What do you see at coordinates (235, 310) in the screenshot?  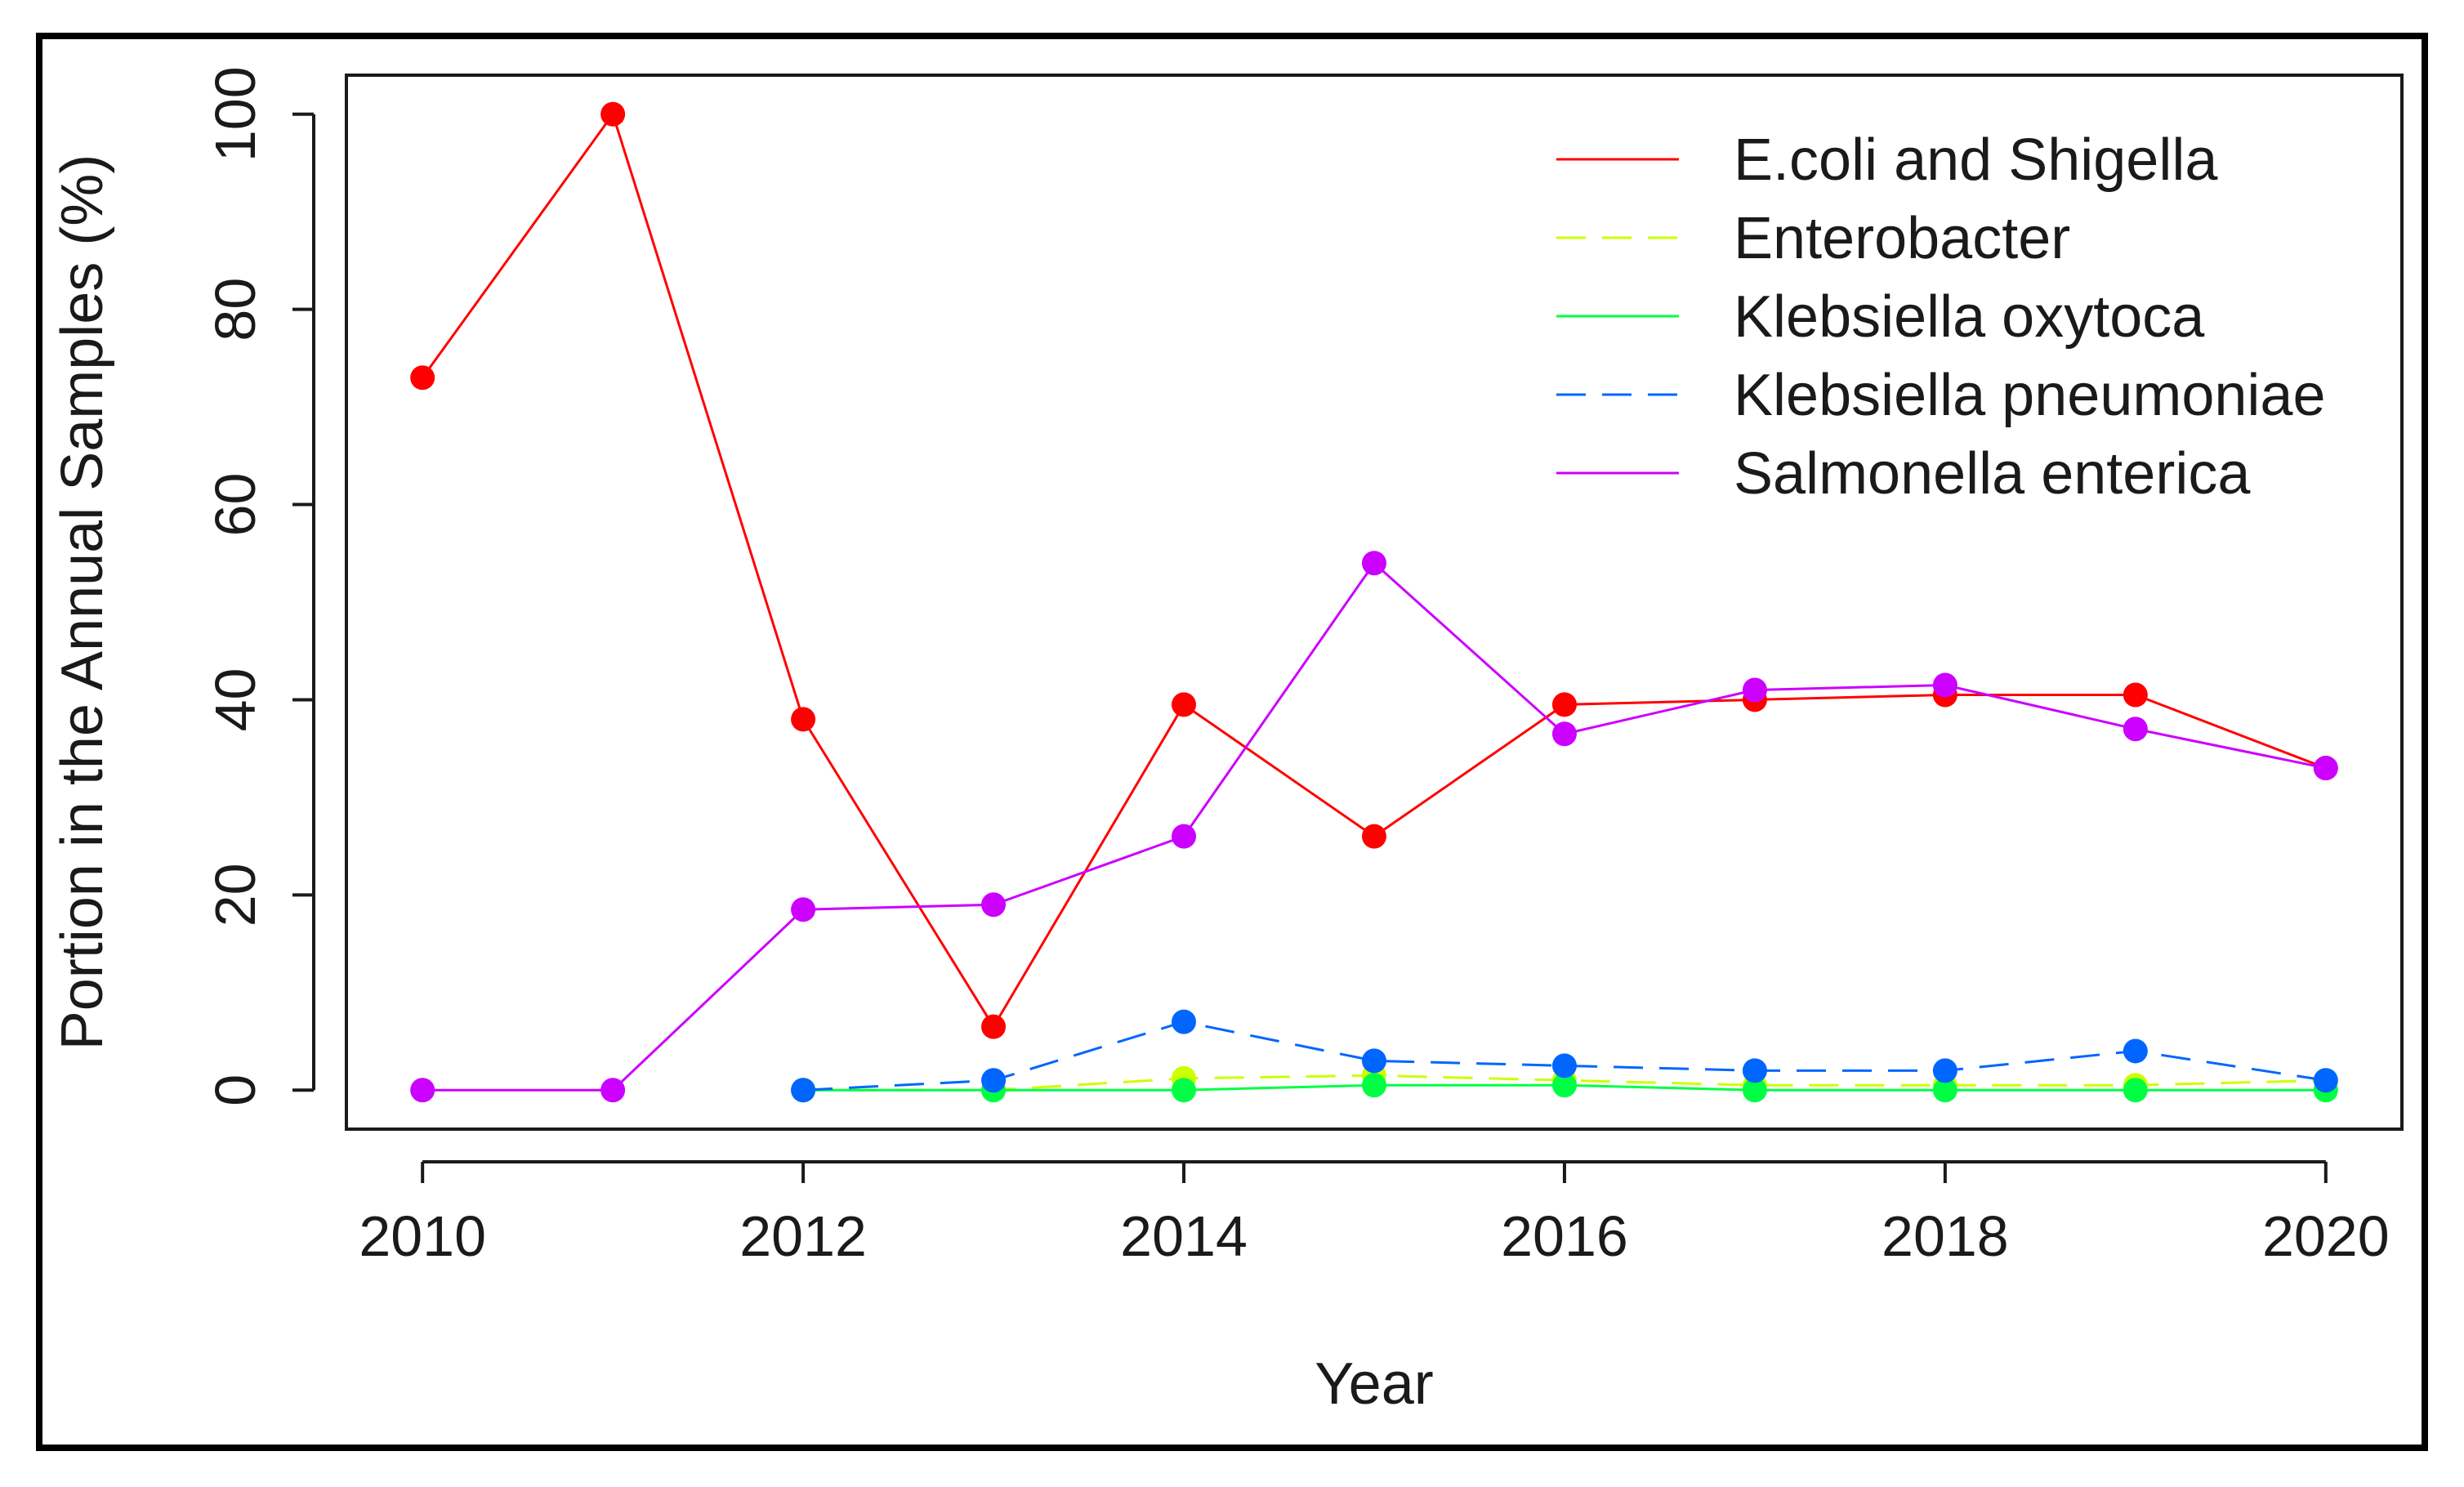 I see `y-tick-label: 80` at bounding box center [235, 310].